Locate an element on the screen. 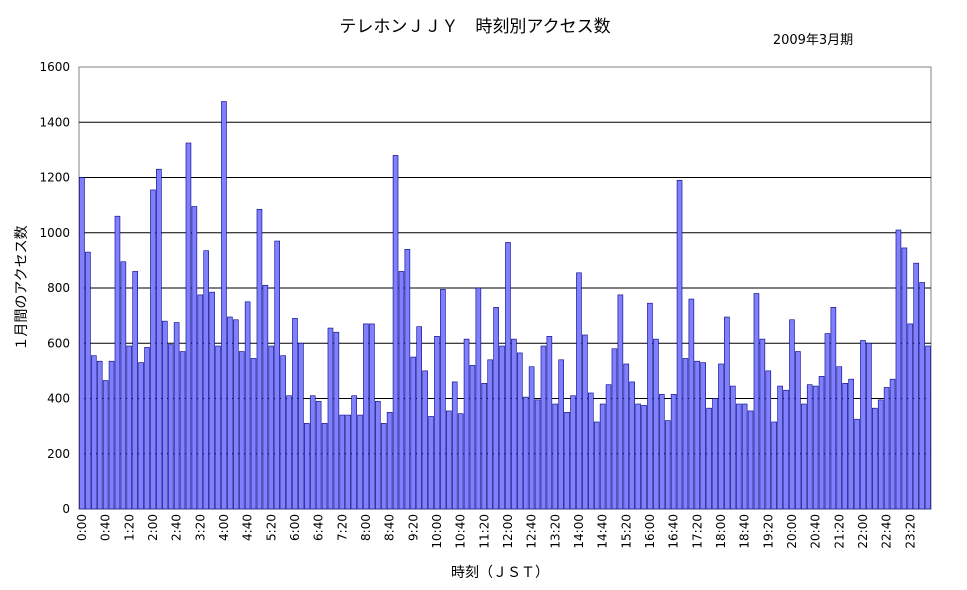 The image size is (967, 590). x-tick-label: 20:00 is located at coordinates (792, 531).